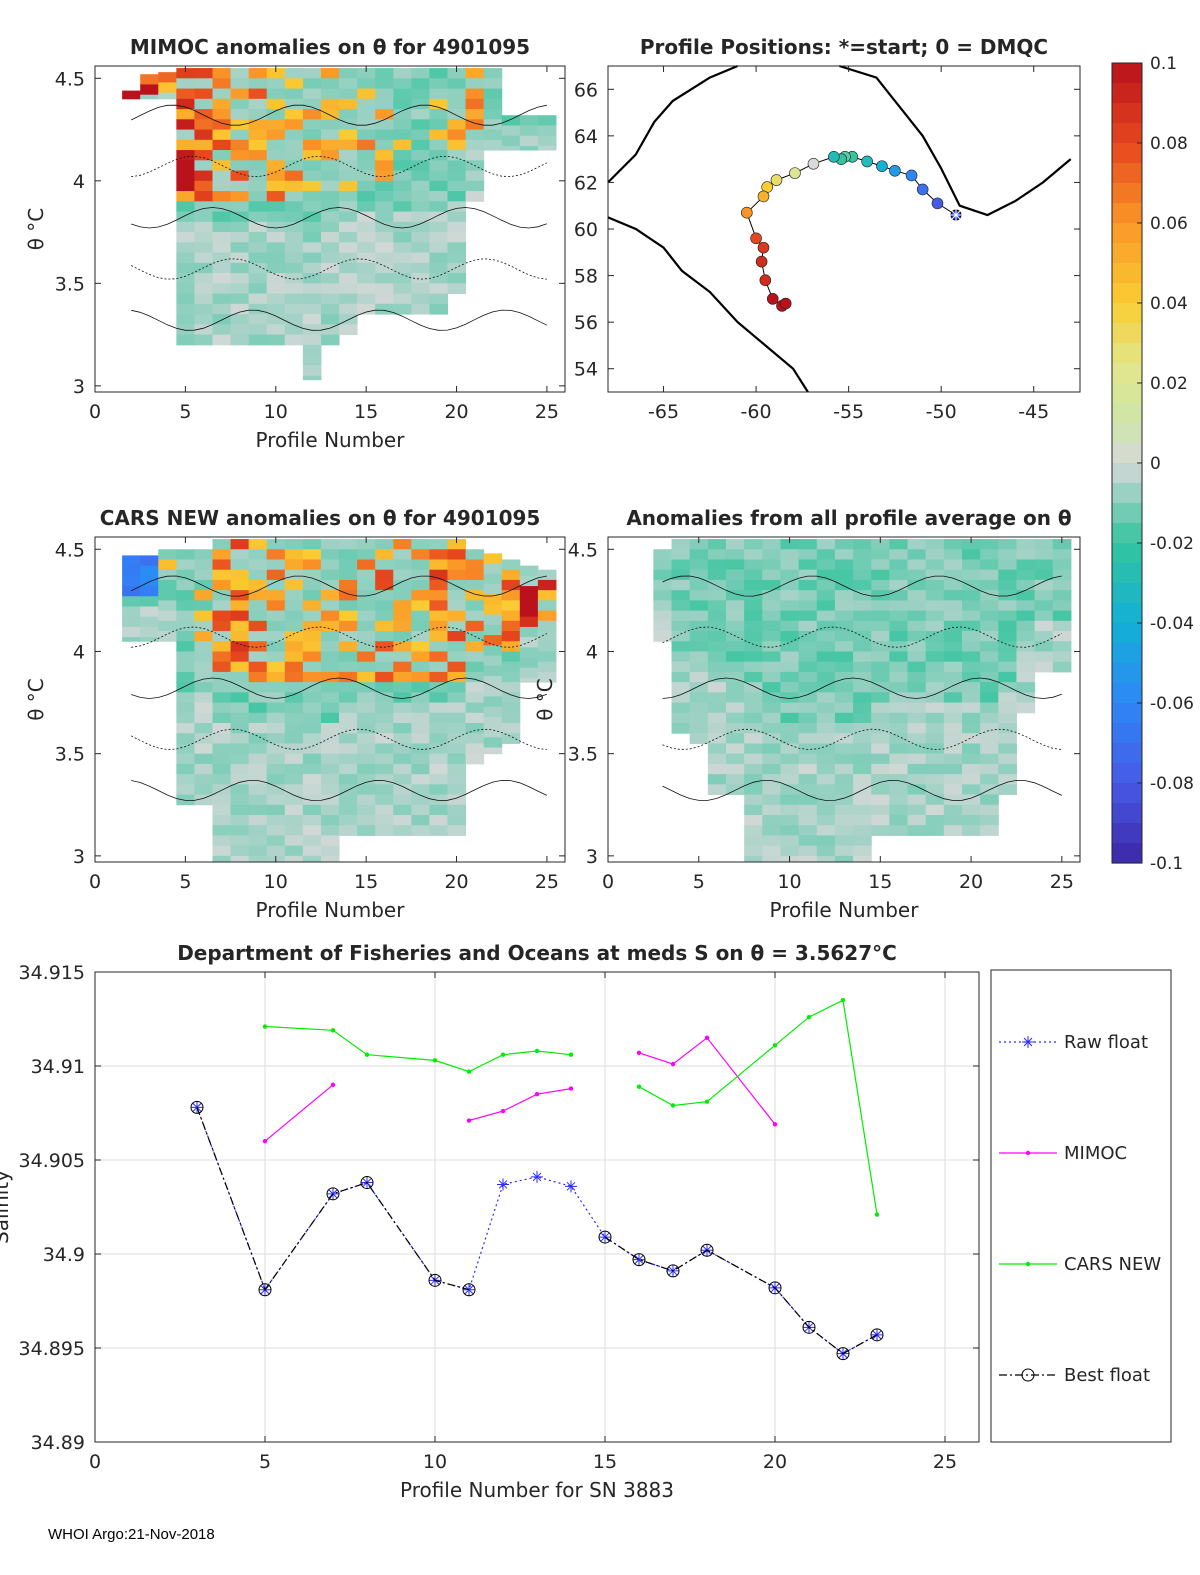 The height and width of the screenshot is (1575, 1200). I want to click on series-line, so click(707, 1080).